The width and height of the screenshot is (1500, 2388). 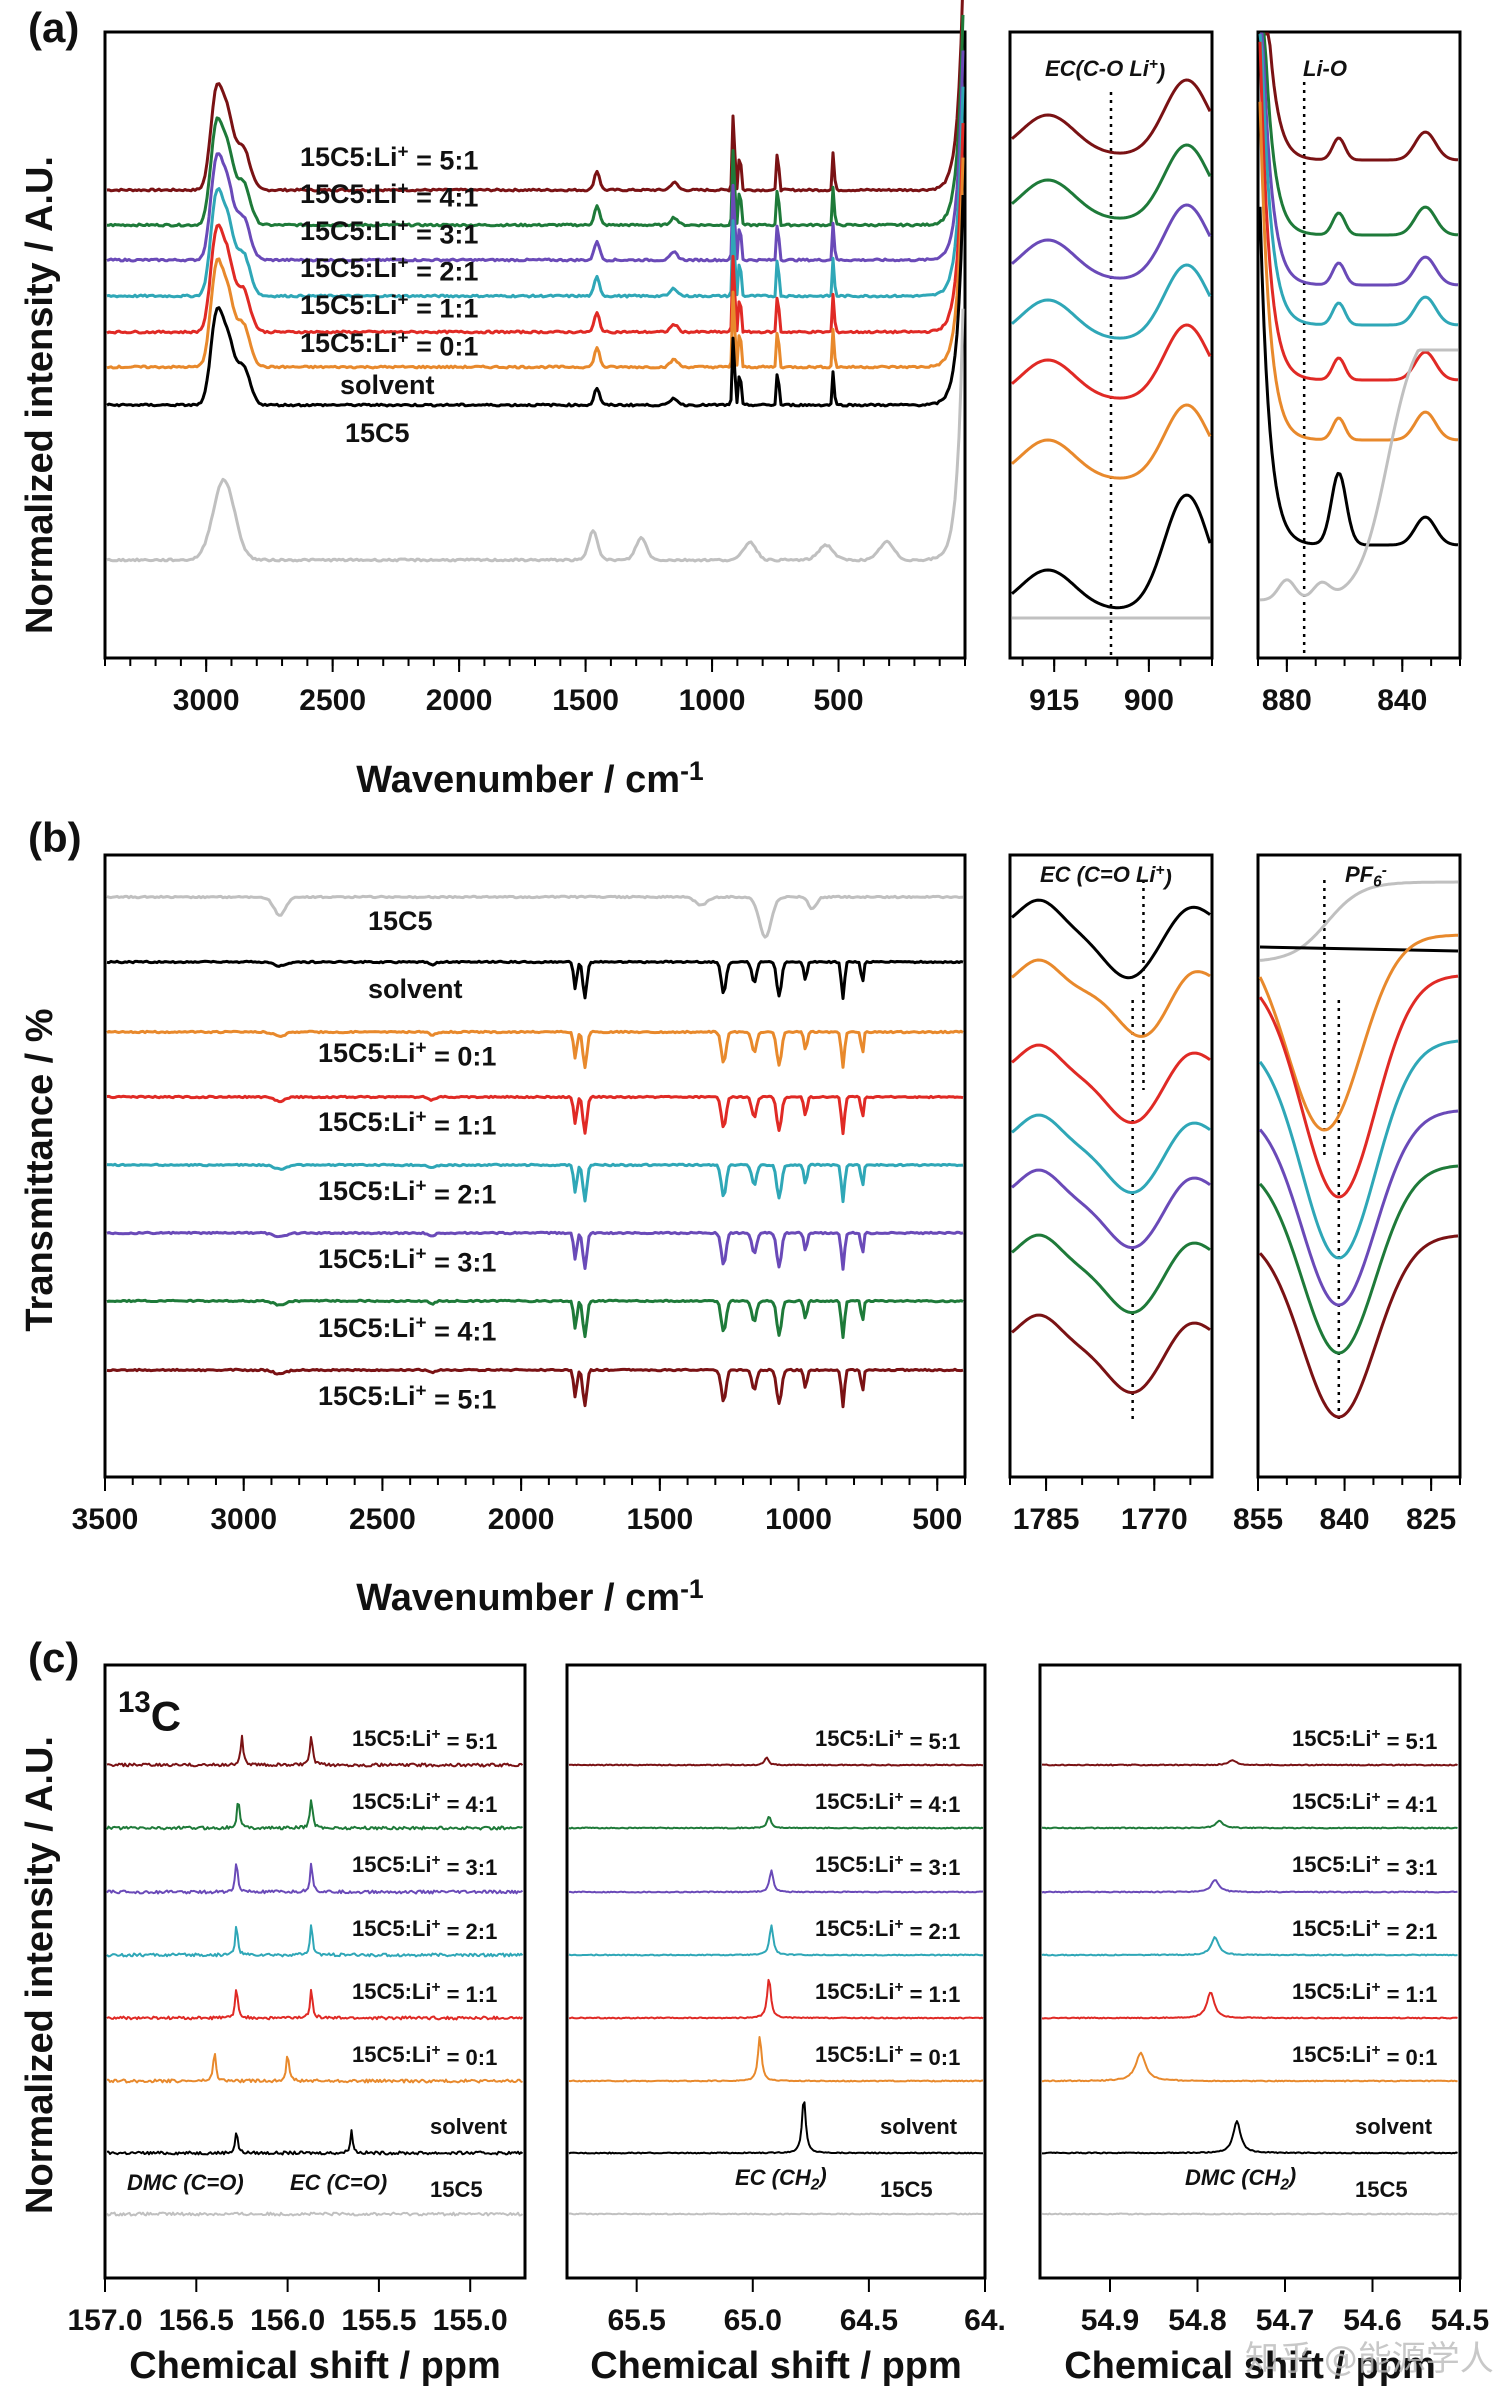 I want to click on panel-a-label-1-1-part-0: 15C5:Li, so click(x=349, y=305).